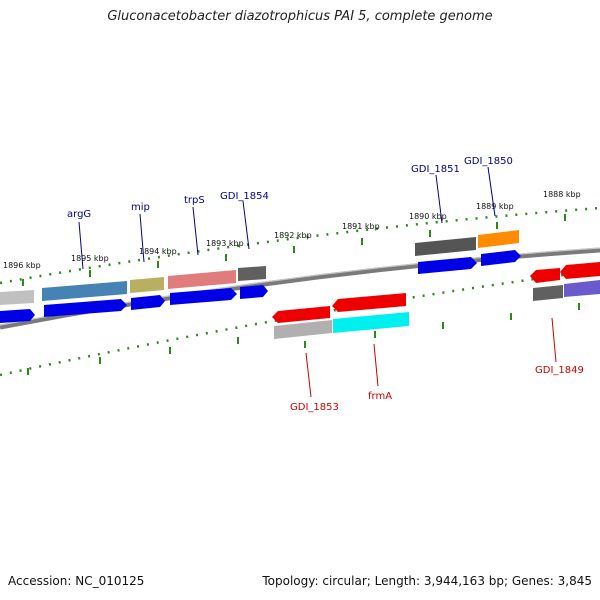  What do you see at coordinates (225, 243) in the screenshot?
I see `tick-label: 1893 kbp` at bounding box center [225, 243].